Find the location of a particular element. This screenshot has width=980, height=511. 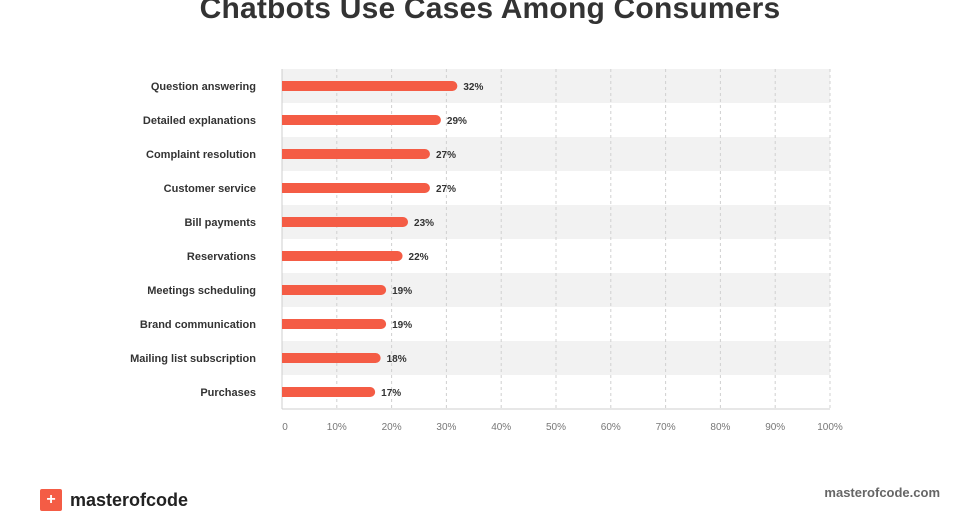

category-label: Mailing list subscription is located at coordinates (193, 359).